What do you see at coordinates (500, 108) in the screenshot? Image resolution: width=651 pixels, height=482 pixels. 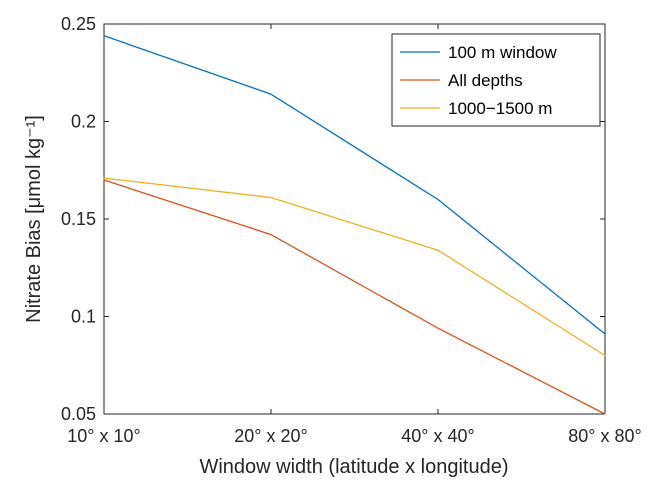 I see `legend-label: 1000−1500 m` at bounding box center [500, 108].